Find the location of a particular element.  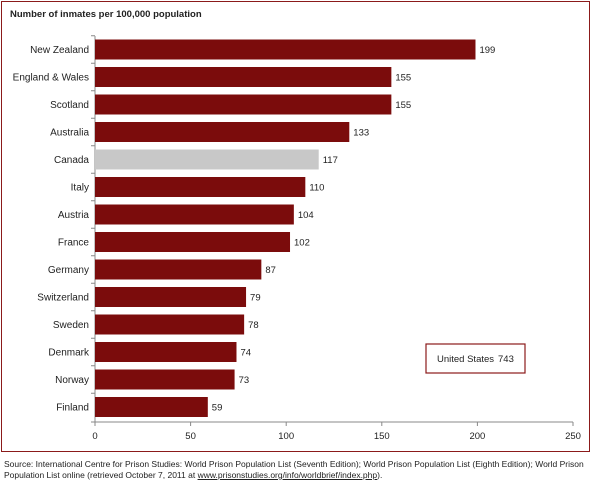

bar-switzerland is located at coordinates (171, 297).